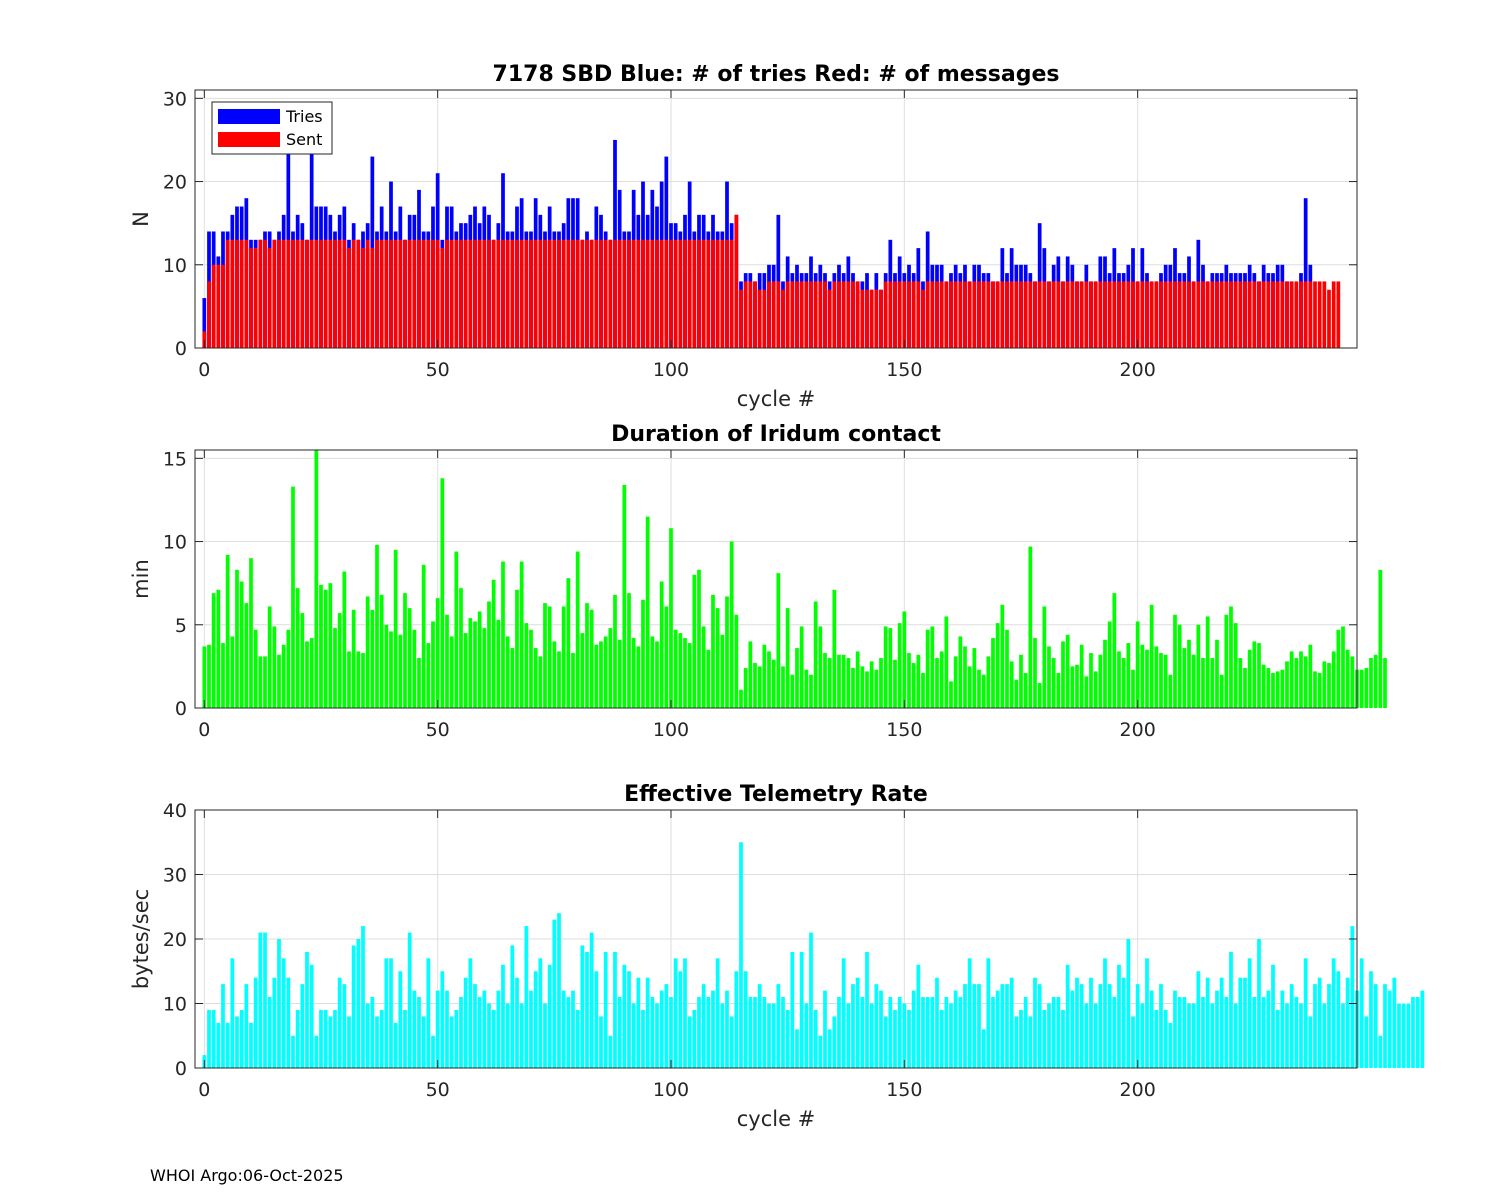  I want to click on y-axis-label: bytes/sec, so click(141, 939).